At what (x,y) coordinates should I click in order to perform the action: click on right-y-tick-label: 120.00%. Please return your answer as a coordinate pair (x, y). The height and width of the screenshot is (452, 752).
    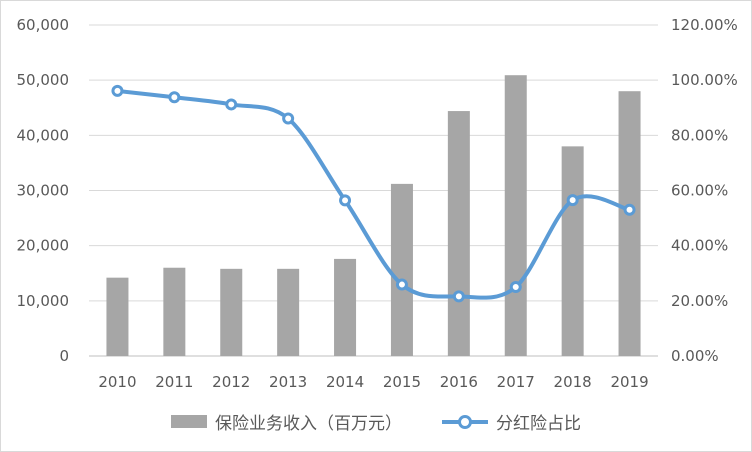
    Looking at the image, I should click on (704, 25).